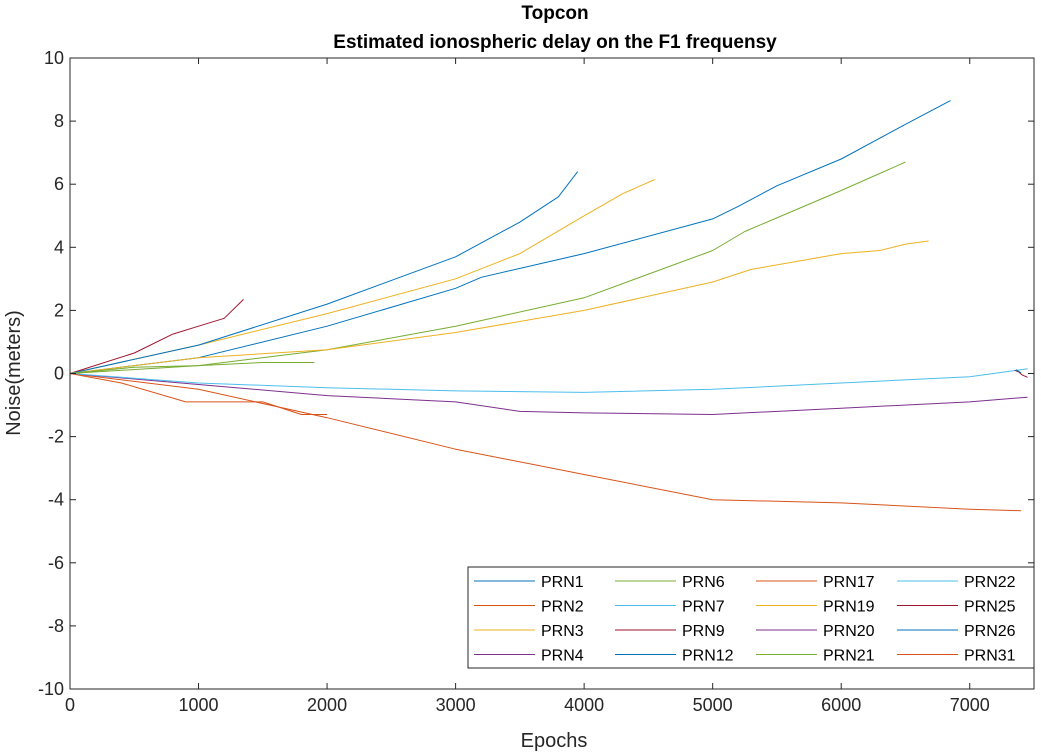 Image resolution: width=1041 pixels, height=755 pixels. Describe the element at coordinates (703, 582) in the screenshot. I see `legend-label-prn6: PRN6` at that location.